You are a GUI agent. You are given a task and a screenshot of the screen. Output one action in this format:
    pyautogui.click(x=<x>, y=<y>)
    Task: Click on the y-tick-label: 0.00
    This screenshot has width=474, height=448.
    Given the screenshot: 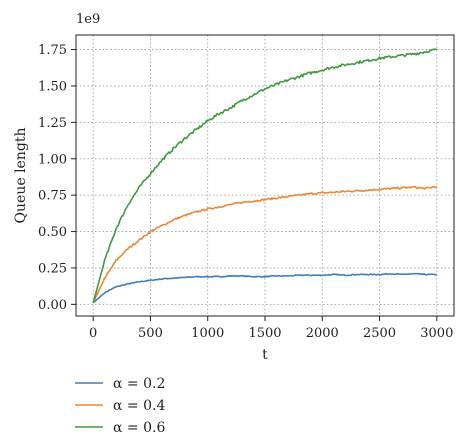 What is the action you would take?
    pyautogui.click(x=52, y=305)
    